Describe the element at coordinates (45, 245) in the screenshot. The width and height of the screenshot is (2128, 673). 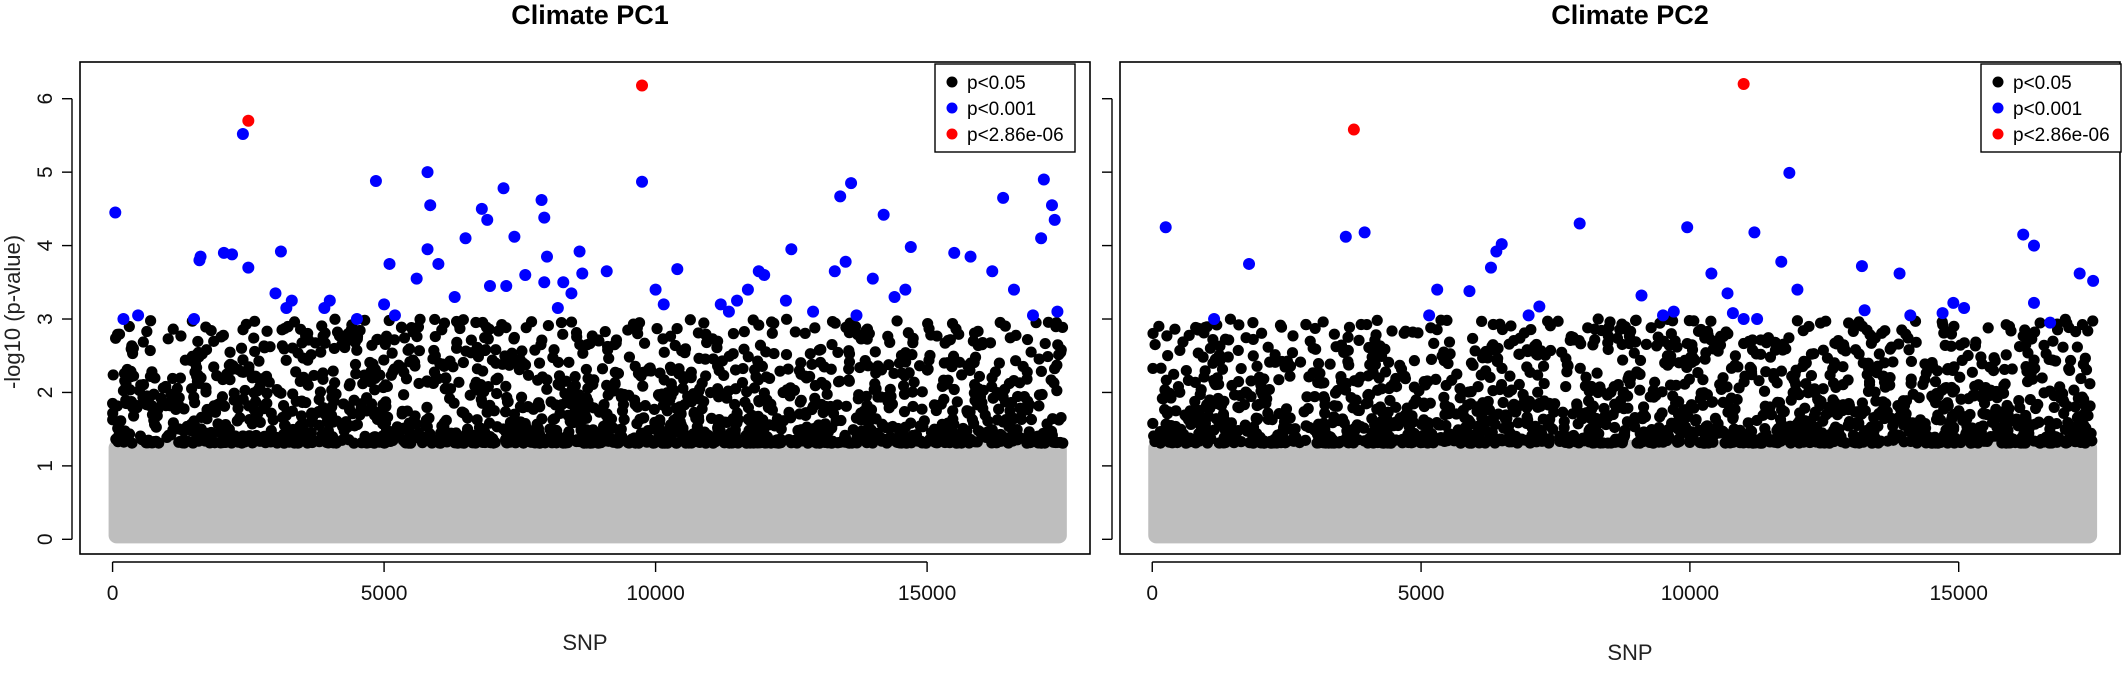
I see `y-tick-label: 4` at that location.